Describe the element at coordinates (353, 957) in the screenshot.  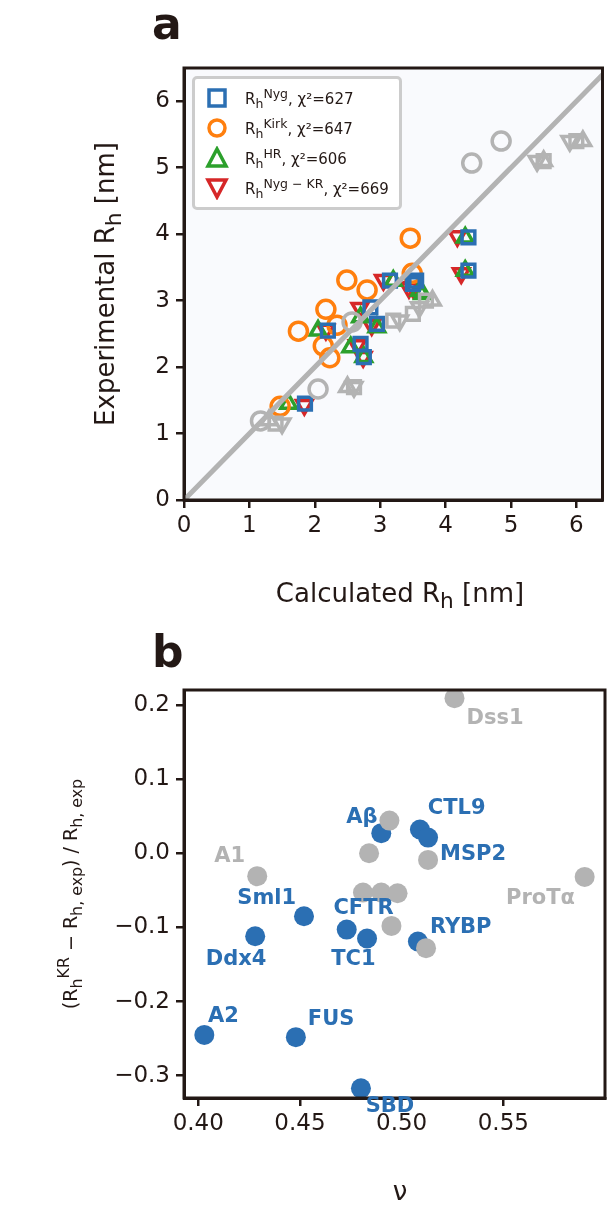
I see `annotation: TC1` at that location.